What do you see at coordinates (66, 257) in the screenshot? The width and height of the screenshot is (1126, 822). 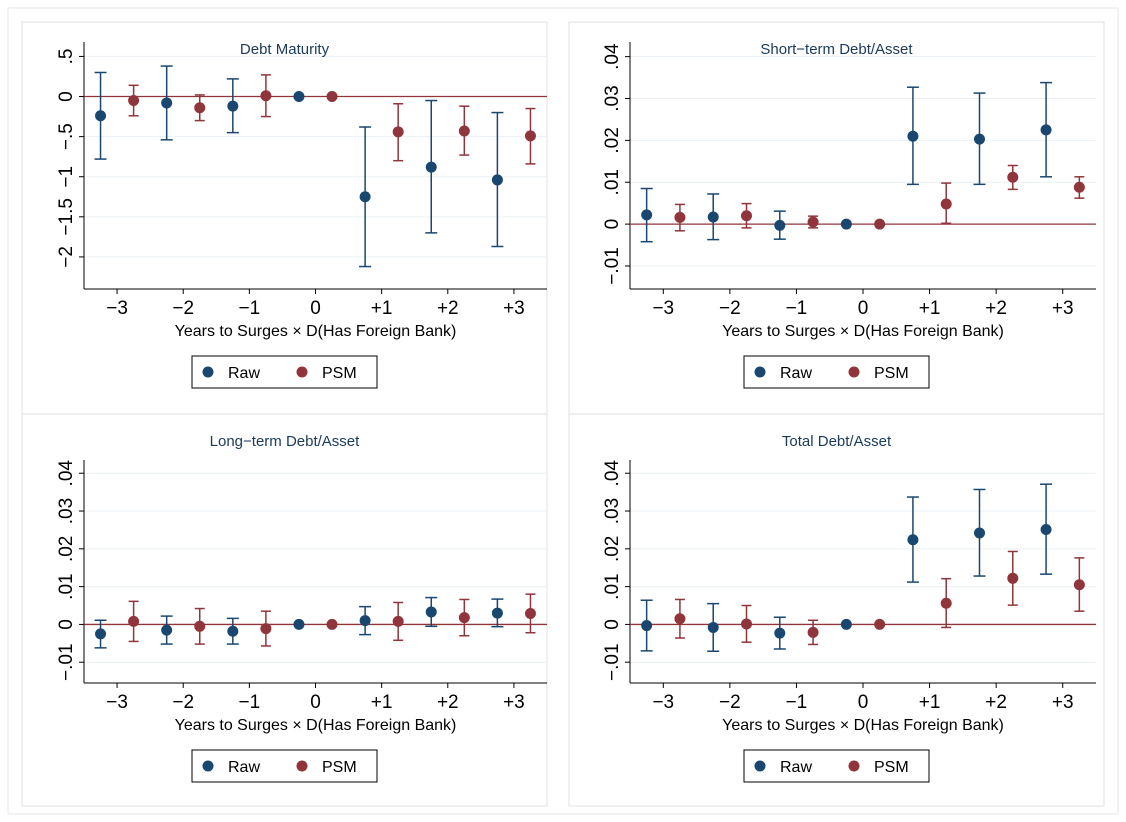 I see `y-tick-label: −2` at bounding box center [66, 257].